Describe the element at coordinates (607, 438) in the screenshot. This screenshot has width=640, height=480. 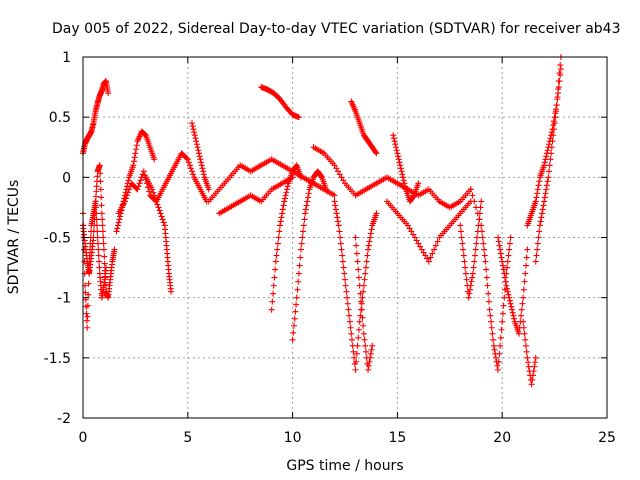
I see `x-tick-label: 25` at that location.